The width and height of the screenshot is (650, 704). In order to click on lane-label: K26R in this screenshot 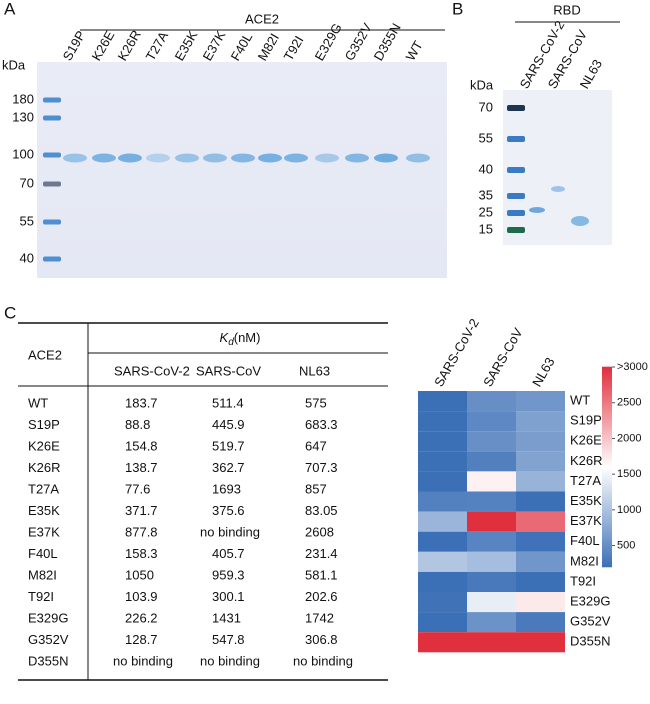, I will do `click(129, 46)`.